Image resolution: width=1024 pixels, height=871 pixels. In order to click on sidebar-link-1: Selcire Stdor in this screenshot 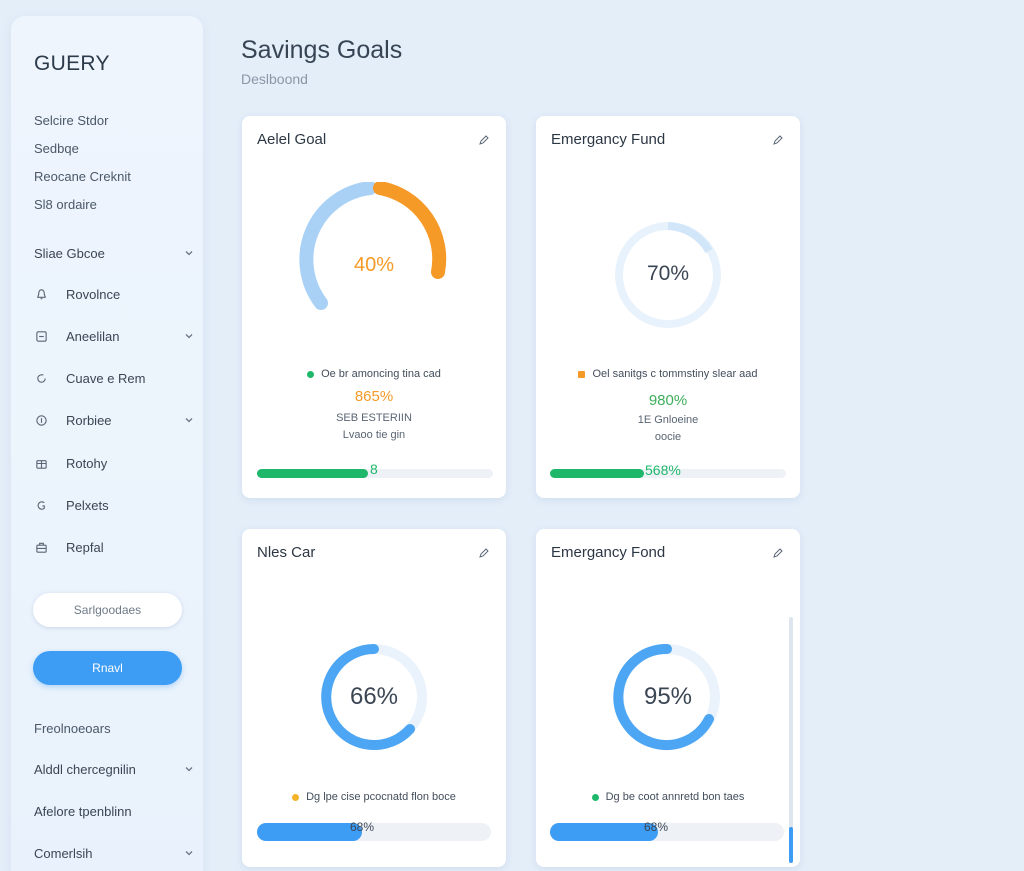, I will do `click(71, 120)`.